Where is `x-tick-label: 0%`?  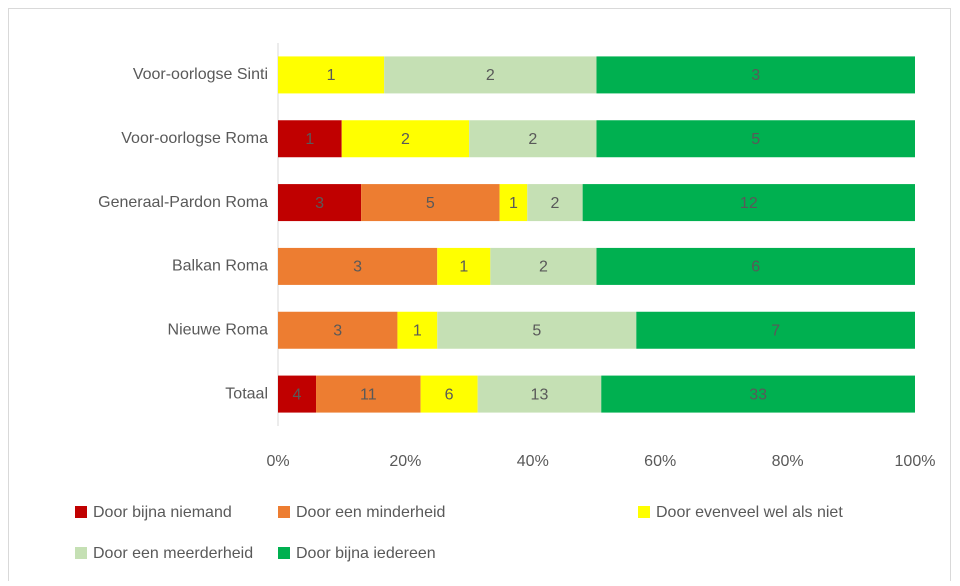
x-tick-label: 0% is located at coordinates (277, 461).